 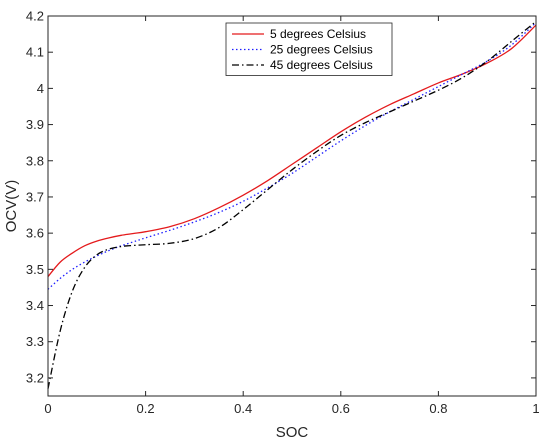 I want to click on legend-label-1: 5 degrees Celsius, so click(x=318, y=34).